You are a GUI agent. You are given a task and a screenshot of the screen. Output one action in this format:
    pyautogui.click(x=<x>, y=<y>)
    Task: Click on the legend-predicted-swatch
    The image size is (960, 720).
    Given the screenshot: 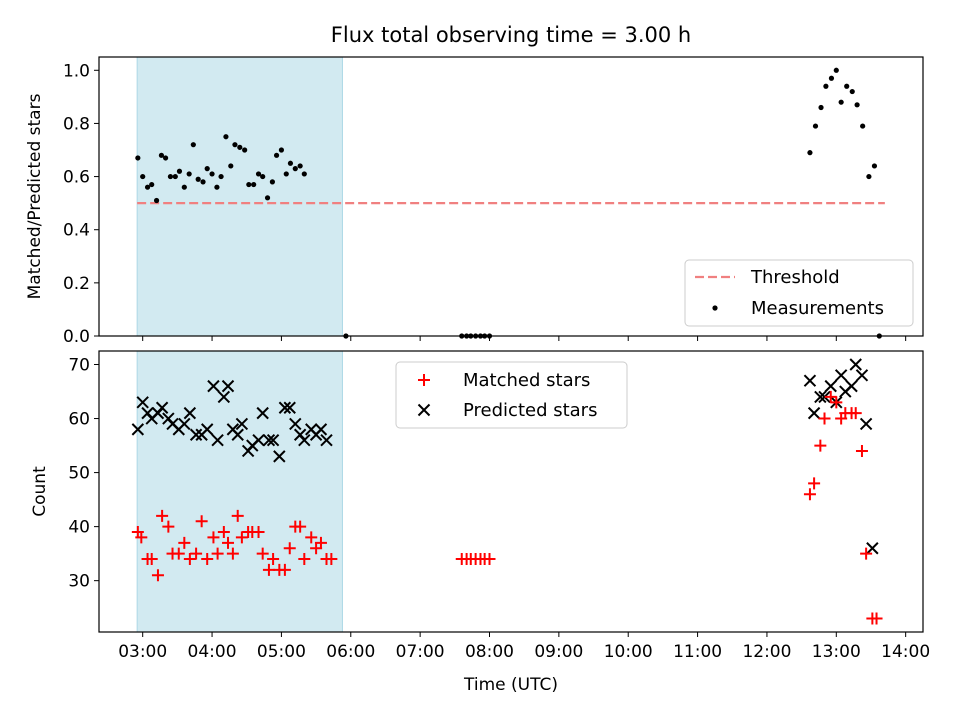 What is the action you would take?
    pyautogui.click(x=424, y=410)
    